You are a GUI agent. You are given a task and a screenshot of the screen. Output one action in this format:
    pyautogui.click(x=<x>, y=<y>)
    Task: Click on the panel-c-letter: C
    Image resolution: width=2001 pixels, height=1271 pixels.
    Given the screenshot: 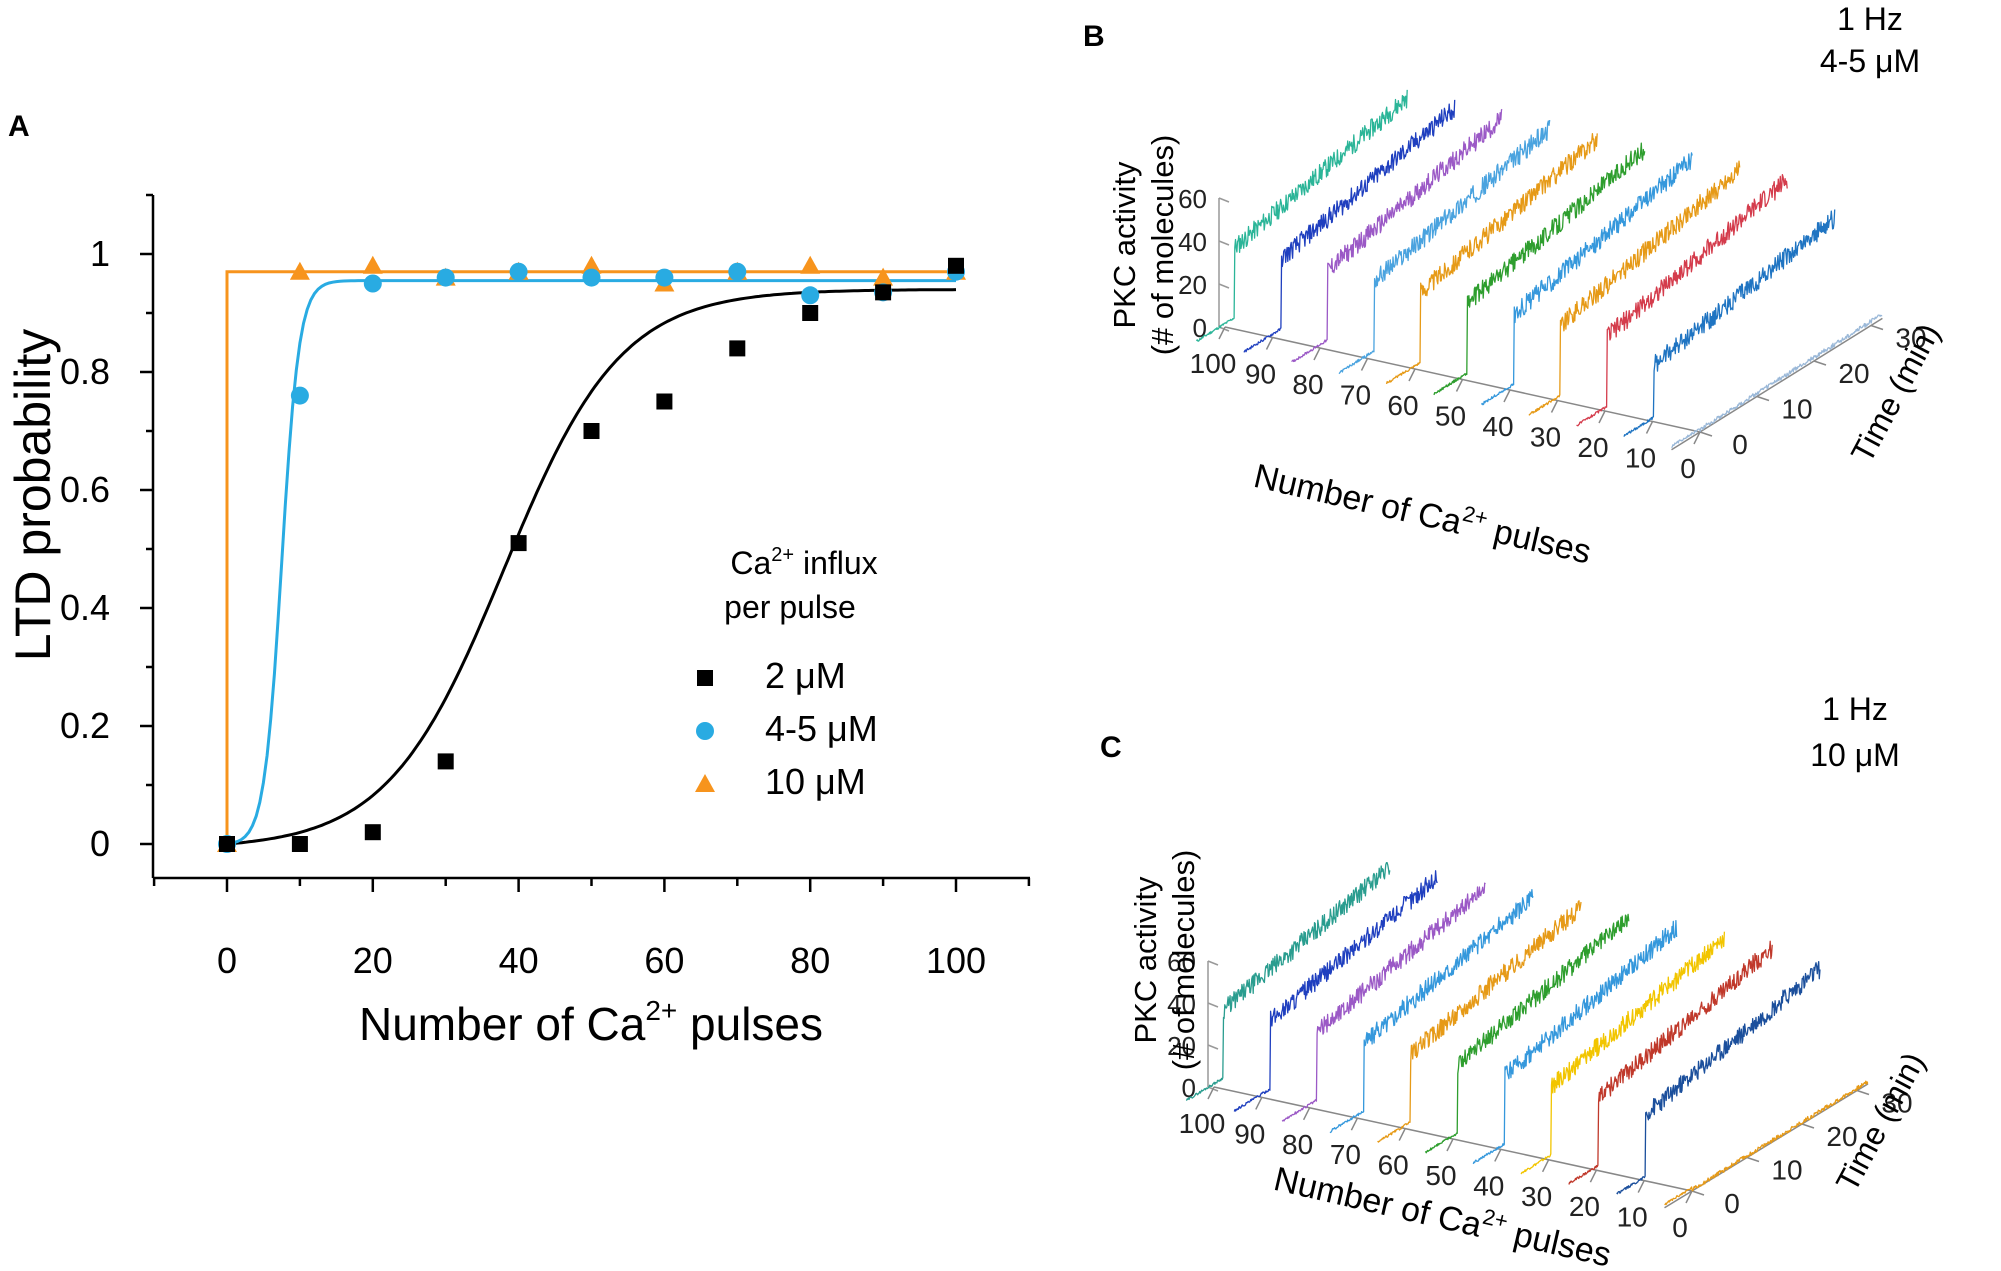 What is the action you would take?
    pyautogui.click(x=1111, y=747)
    